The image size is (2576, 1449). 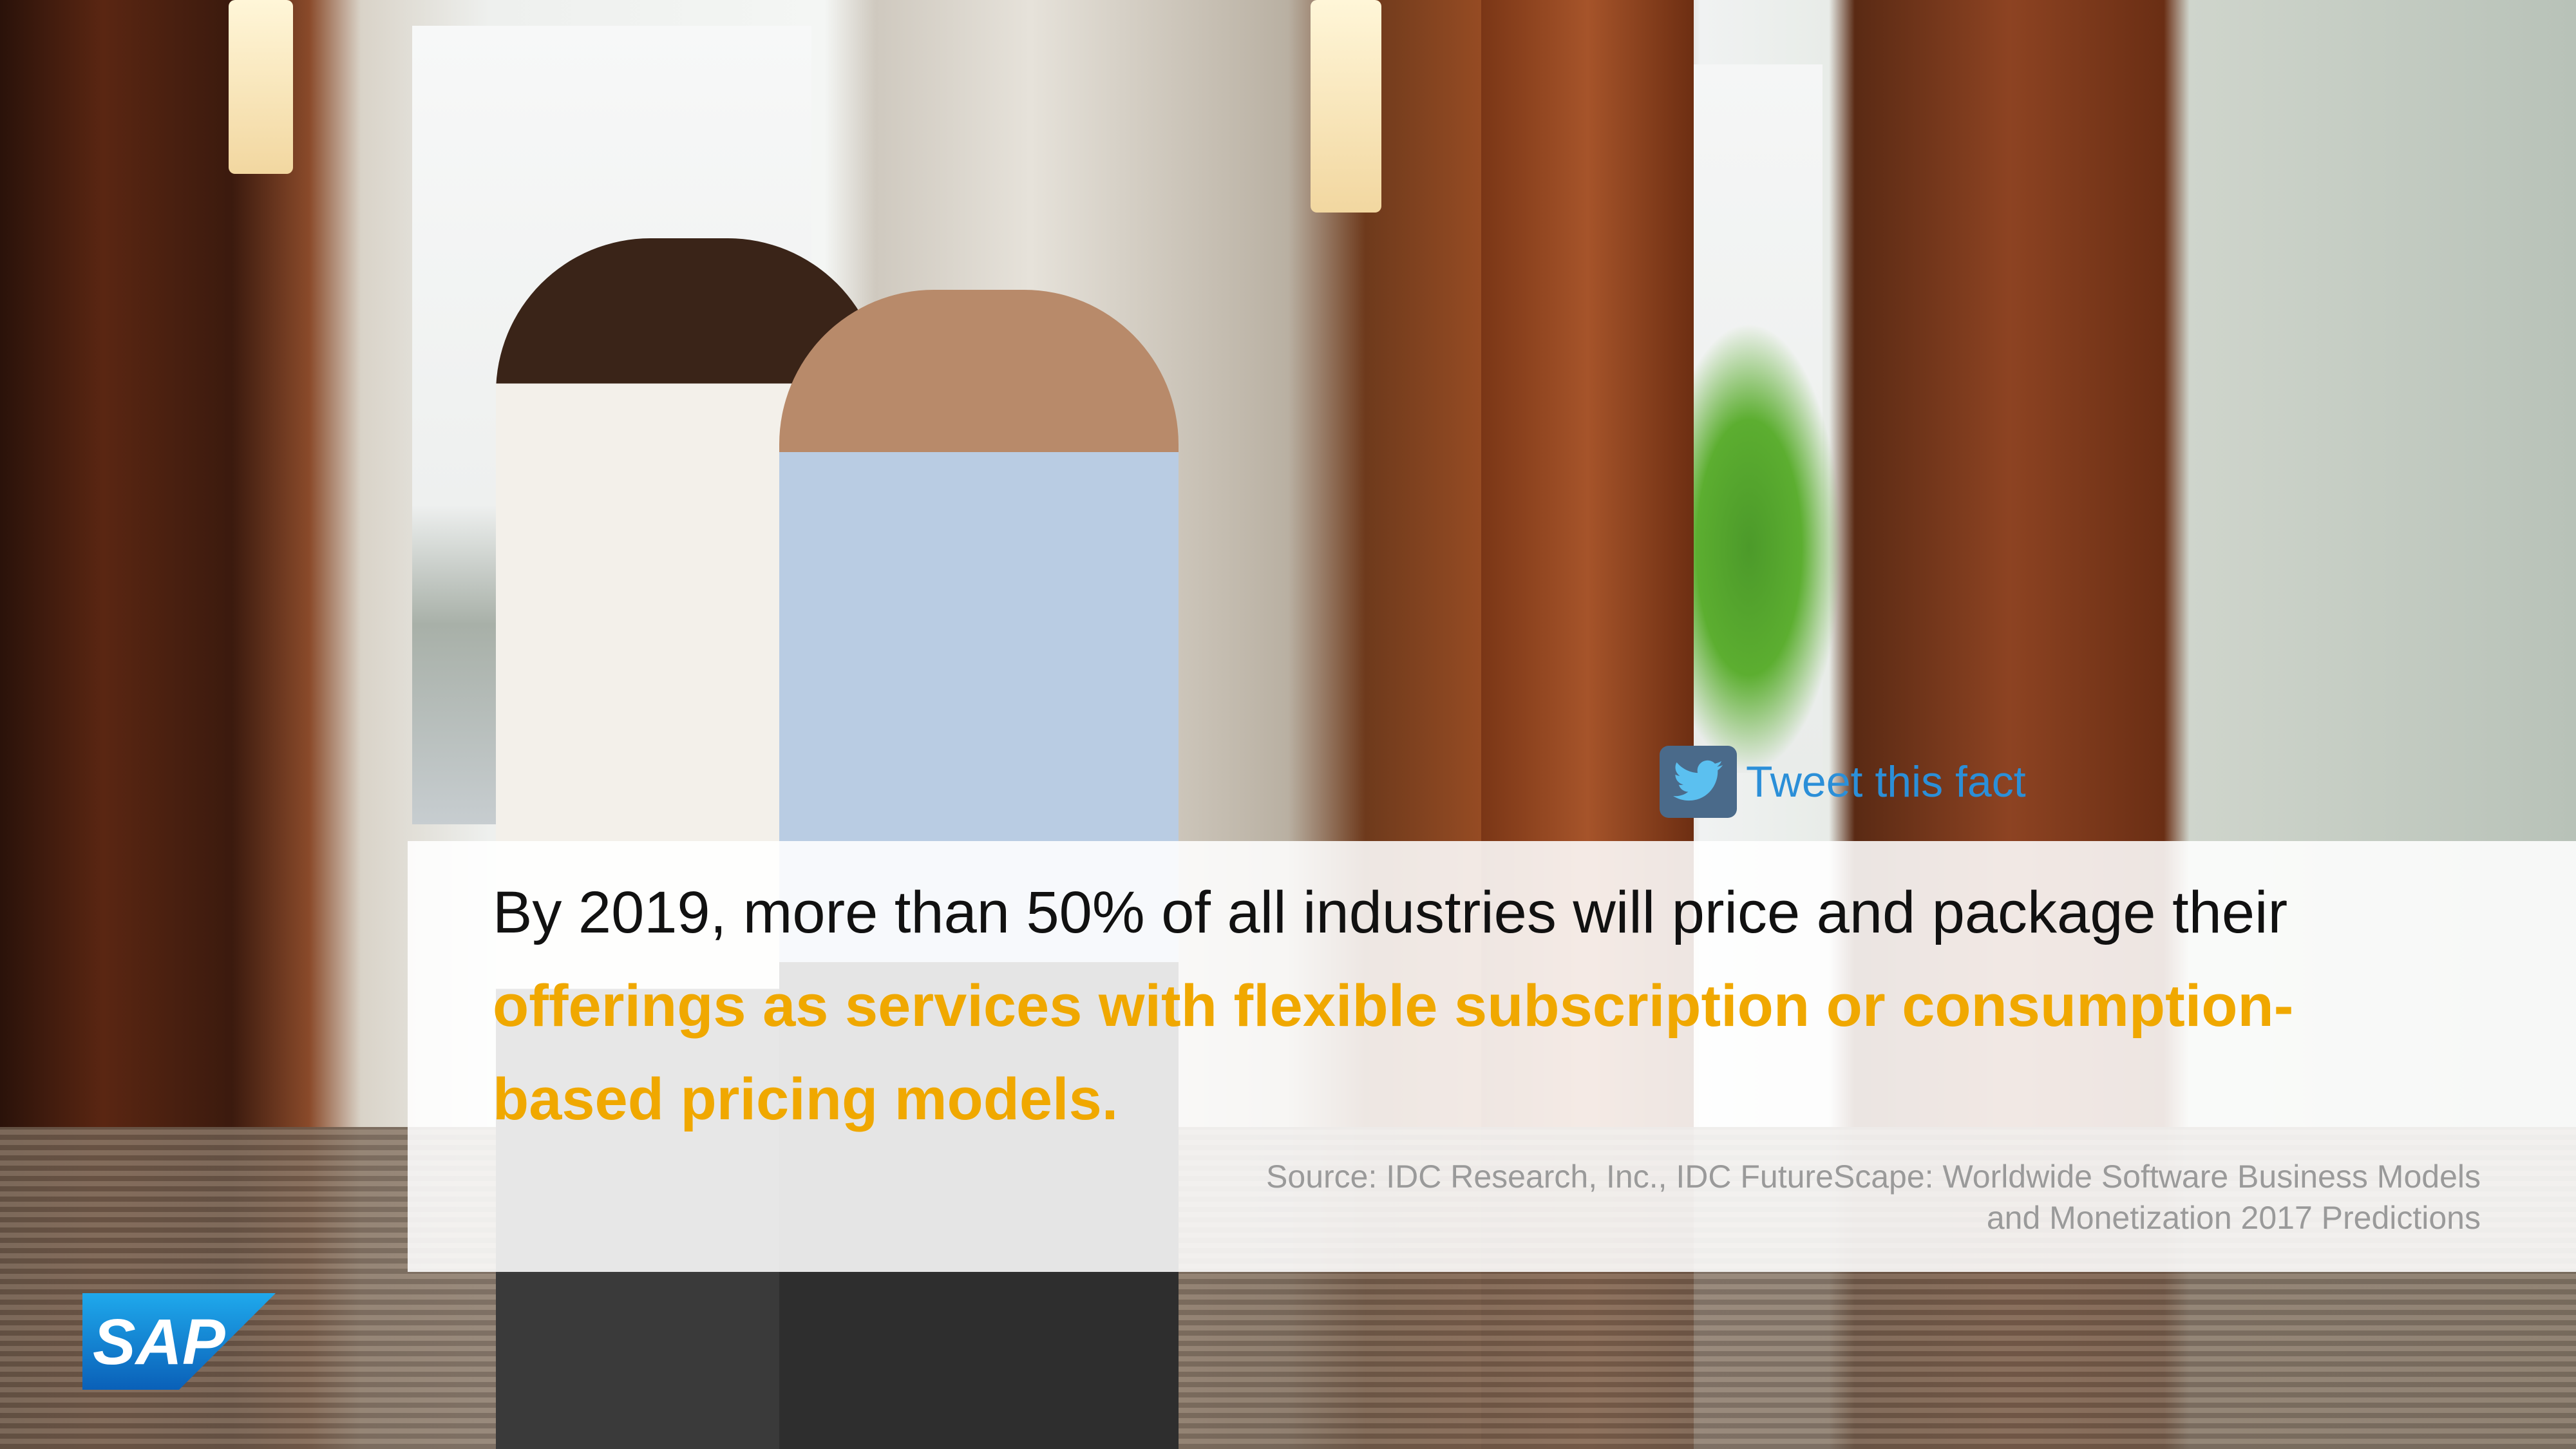 I want to click on background-plant, so click(x=1764, y=547).